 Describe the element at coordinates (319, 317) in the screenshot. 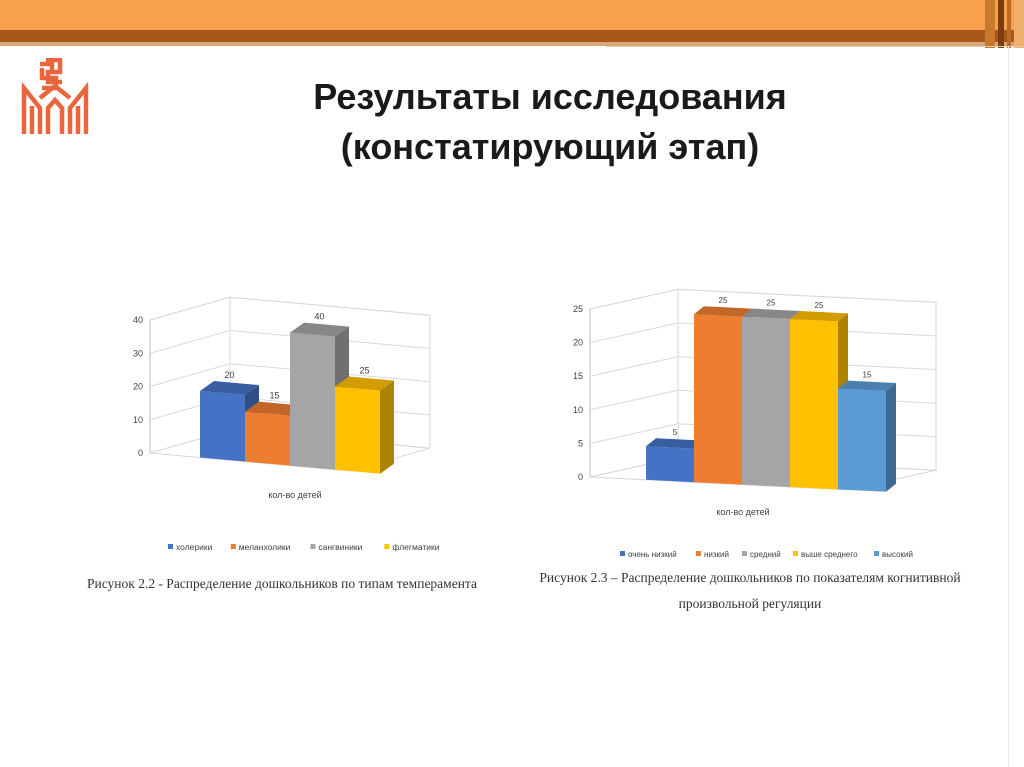

I see `chart-data-label: 40` at that location.